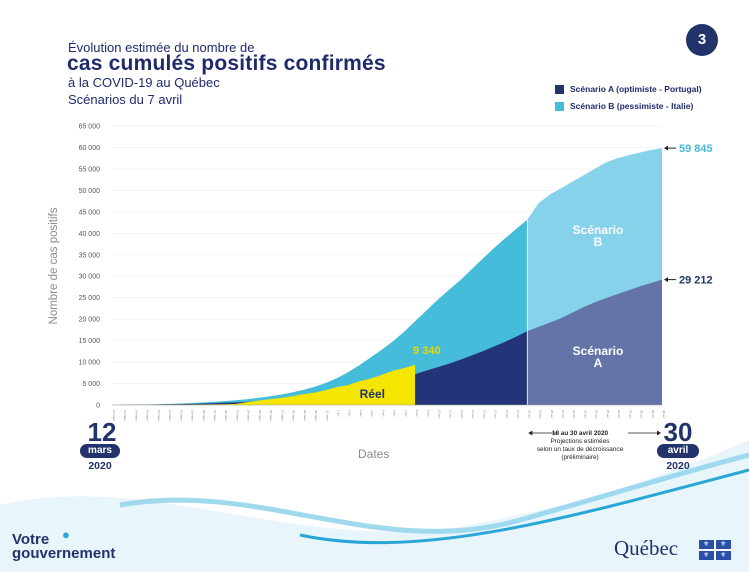  I want to click on y-tick-label: 5 000, so click(91, 384).